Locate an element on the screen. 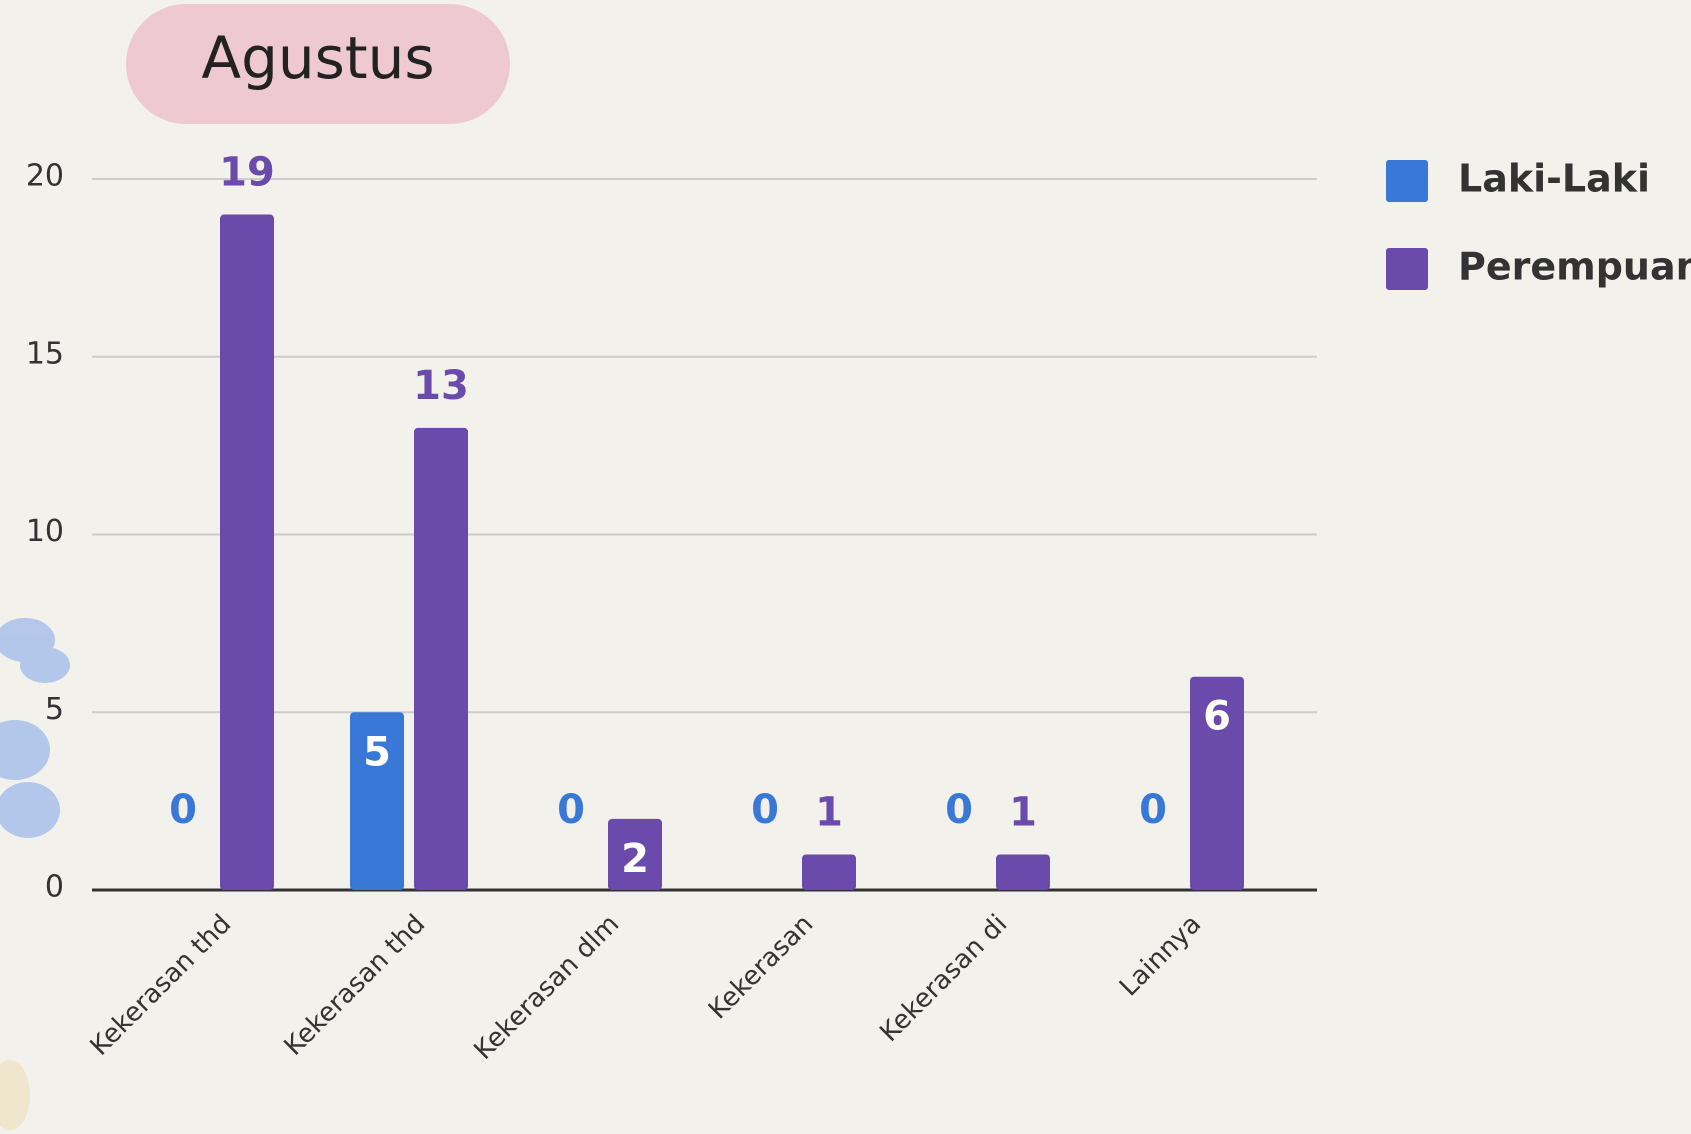  data-label: 2 is located at coordinates (635, 859).